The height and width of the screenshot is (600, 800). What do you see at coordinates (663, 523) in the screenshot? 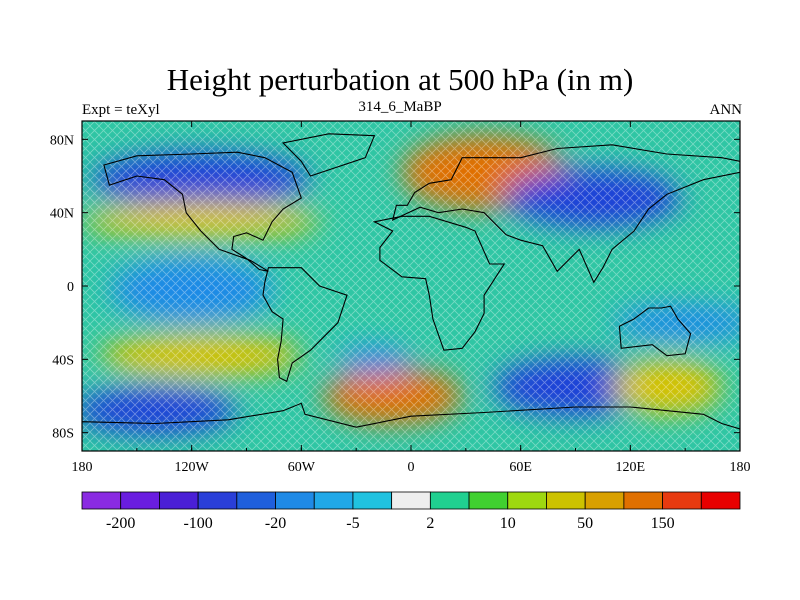
I see `colorbar-label: 150` at bounding box center [663, 523].